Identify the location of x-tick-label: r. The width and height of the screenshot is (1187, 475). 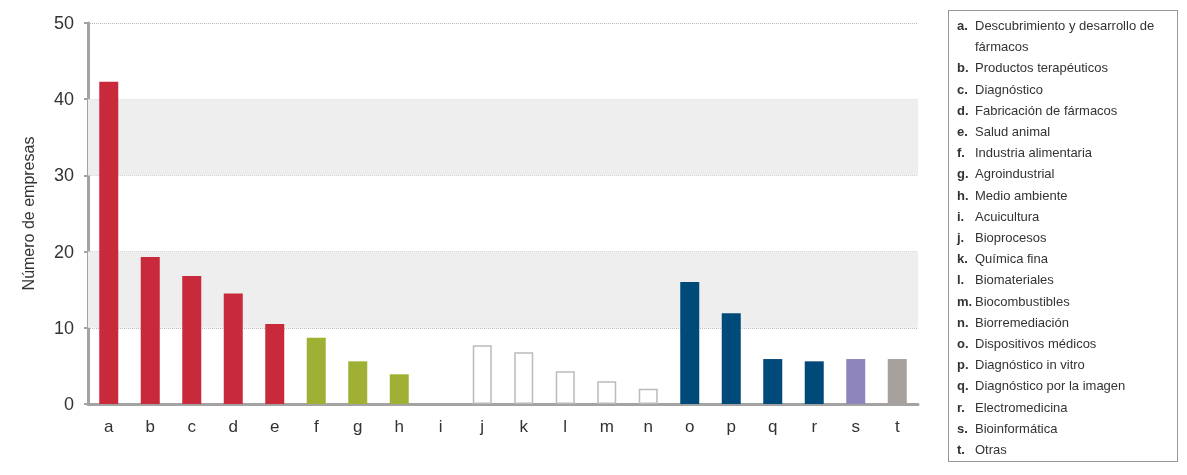
(814, 426).